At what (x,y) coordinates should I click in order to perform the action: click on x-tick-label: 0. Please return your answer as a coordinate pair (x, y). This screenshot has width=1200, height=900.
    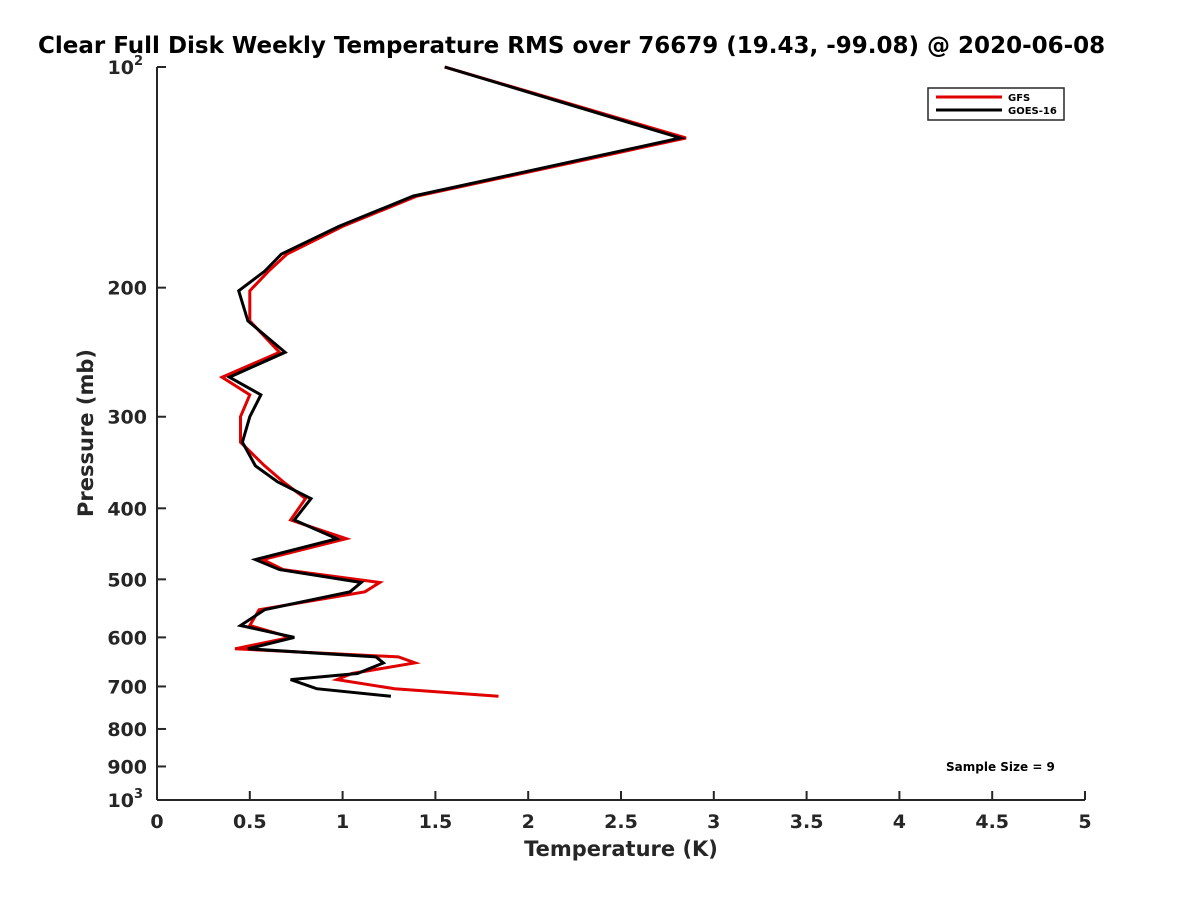
    Looking at the image, I should click on (156, 822).